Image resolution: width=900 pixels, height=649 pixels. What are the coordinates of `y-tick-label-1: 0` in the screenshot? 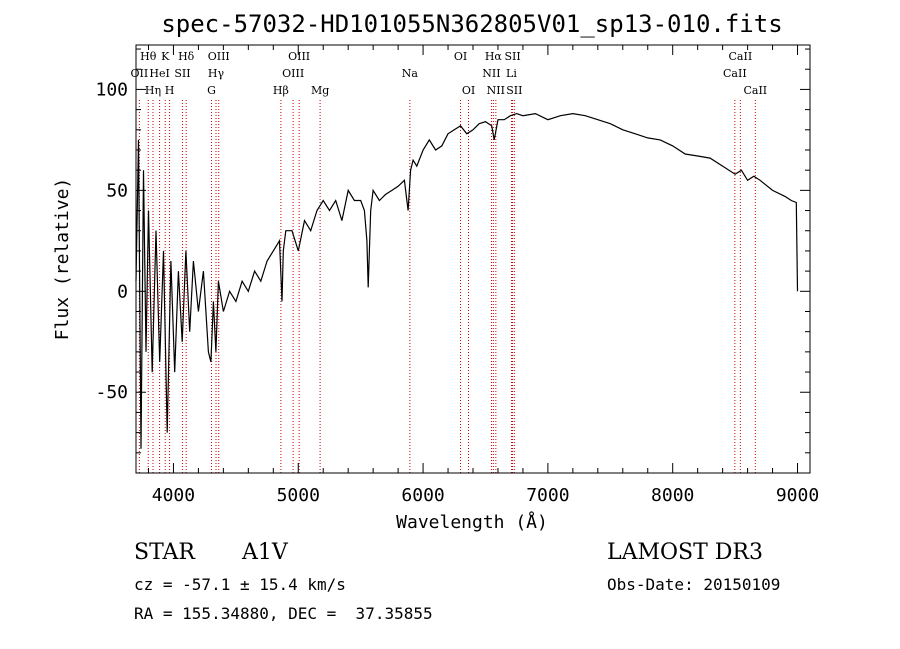 It's located at (122, 291).